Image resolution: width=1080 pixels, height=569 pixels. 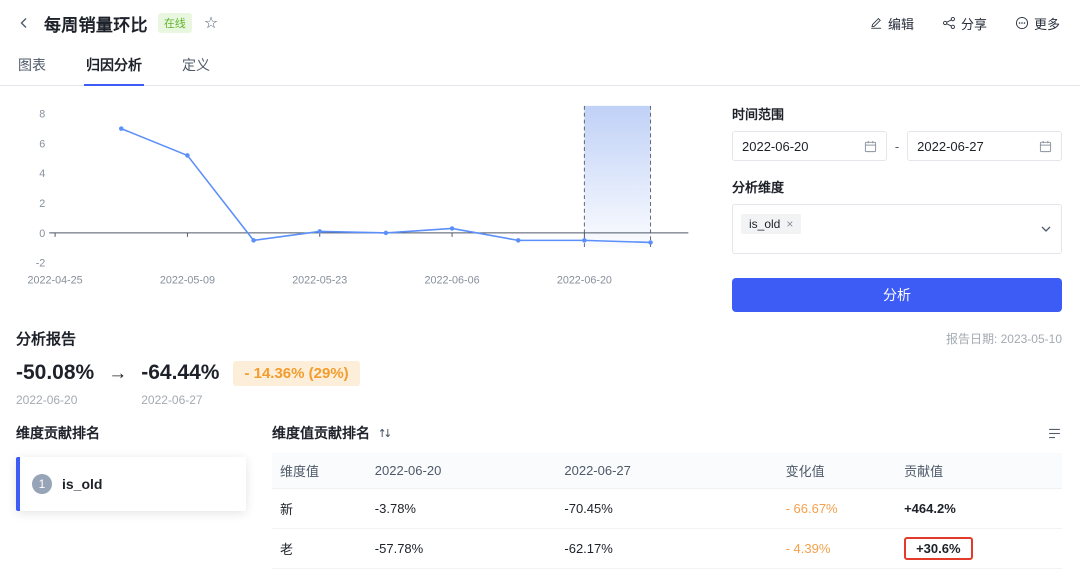 What do you see at coordinates (172, 400) in the screenshot?
I see `date-after: 2022-06-27` at bounding box center [172, 400].